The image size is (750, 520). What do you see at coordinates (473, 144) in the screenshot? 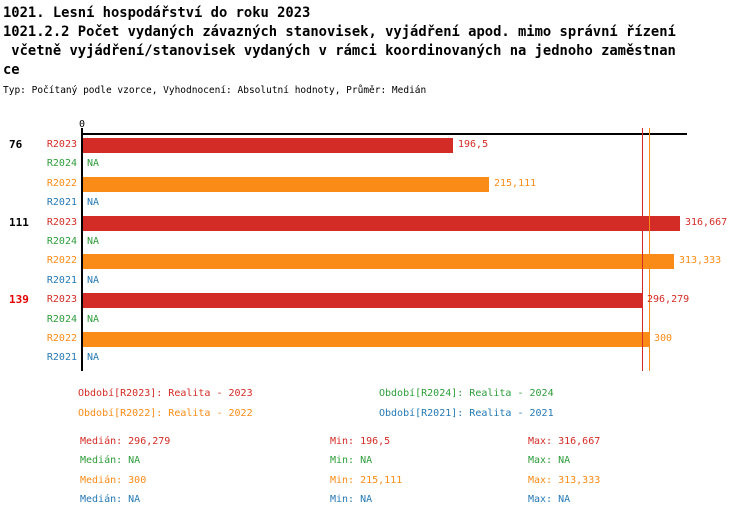
I see `bar-value-label: 196,5` at bounding box center [473, 144].